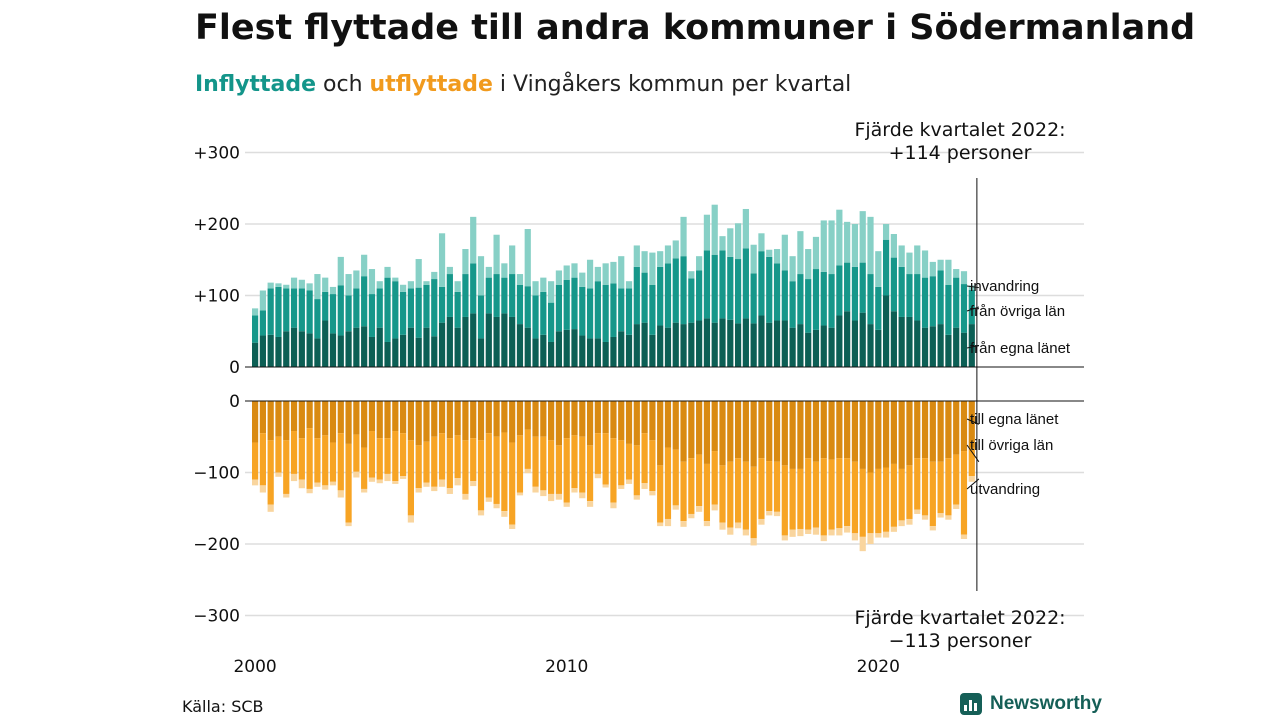  What do you see at coordinates (878, 667) in the screenshot?
I see `x-tick-label: 2020` at bounding box center [878, 667].